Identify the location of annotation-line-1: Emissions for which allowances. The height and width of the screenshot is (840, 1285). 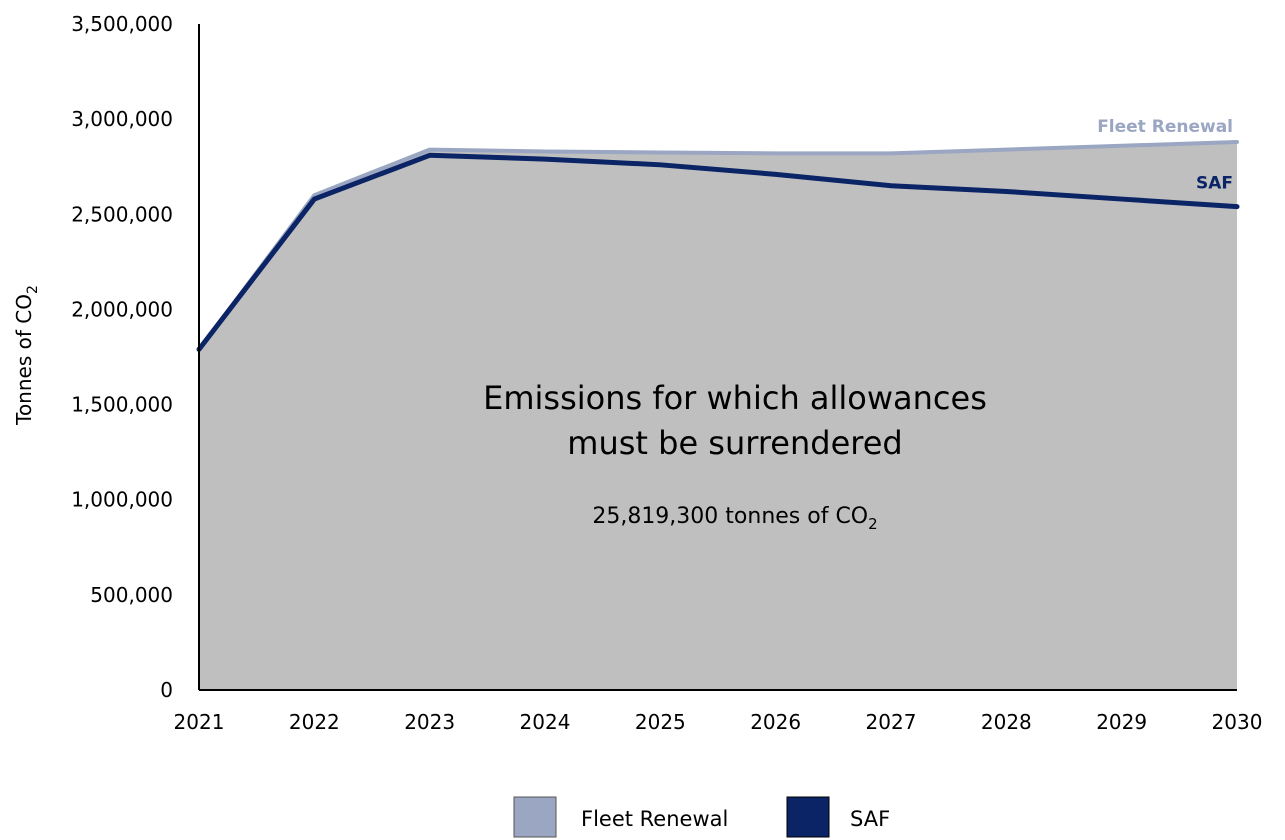
(735, 398).